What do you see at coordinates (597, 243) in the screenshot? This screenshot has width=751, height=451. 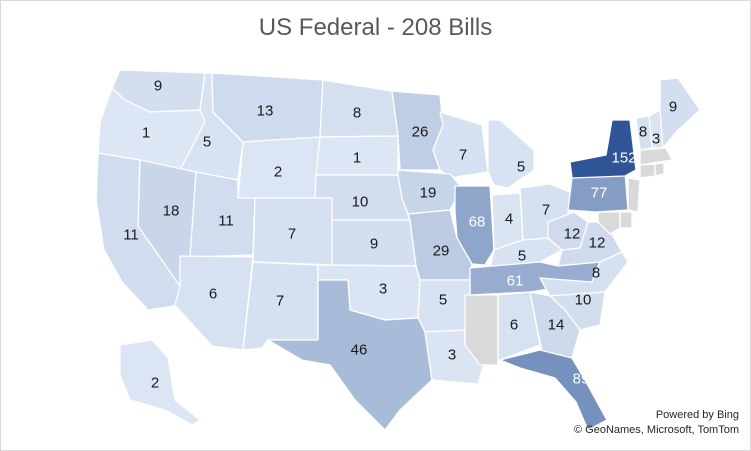 I see `state-value-va: 12` at bounding box center [597, 243].